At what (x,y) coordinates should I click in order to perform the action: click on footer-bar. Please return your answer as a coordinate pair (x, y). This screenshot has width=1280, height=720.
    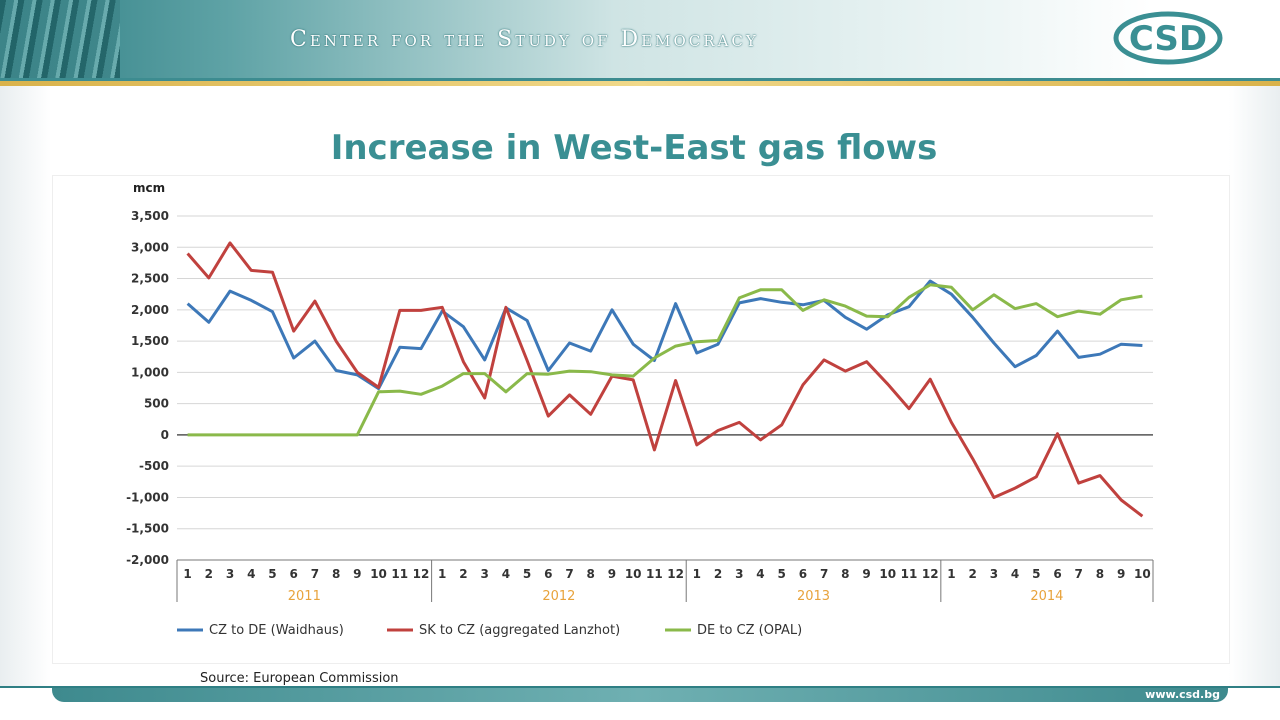
    Looking at the image, I should click on (640, 695).